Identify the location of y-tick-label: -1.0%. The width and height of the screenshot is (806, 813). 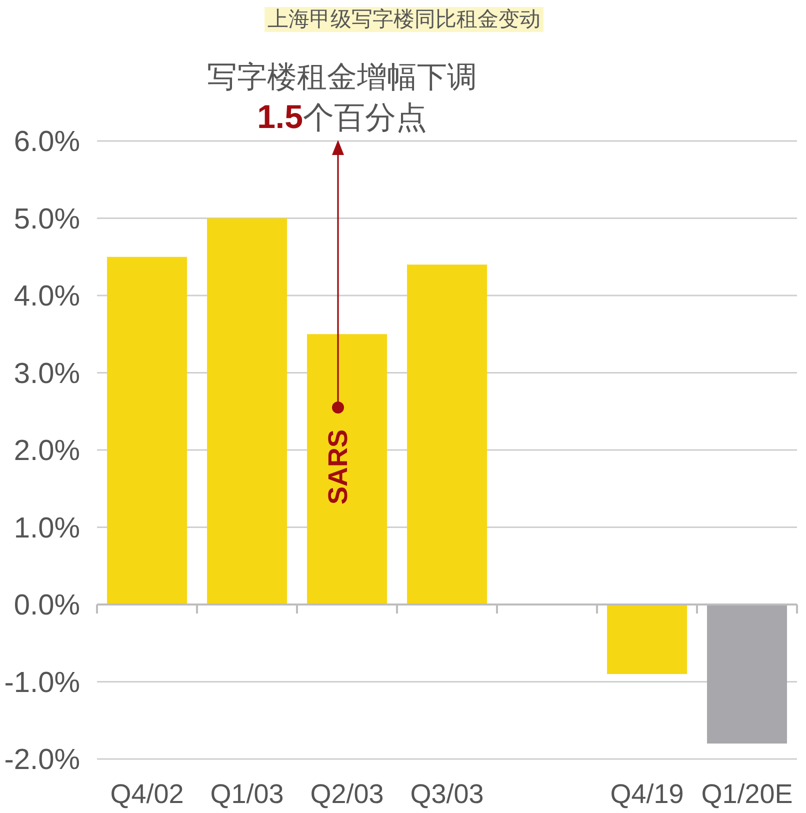
(42, 682).